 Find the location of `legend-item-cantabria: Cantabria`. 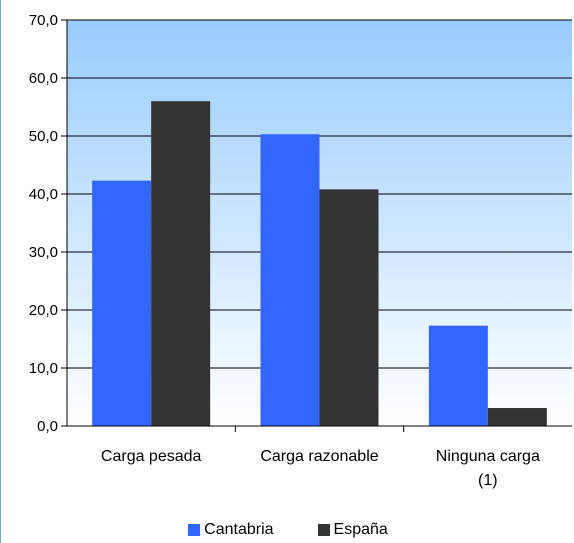

legend-item-cantabria: Cantabria is located at coordinates (231, 530).